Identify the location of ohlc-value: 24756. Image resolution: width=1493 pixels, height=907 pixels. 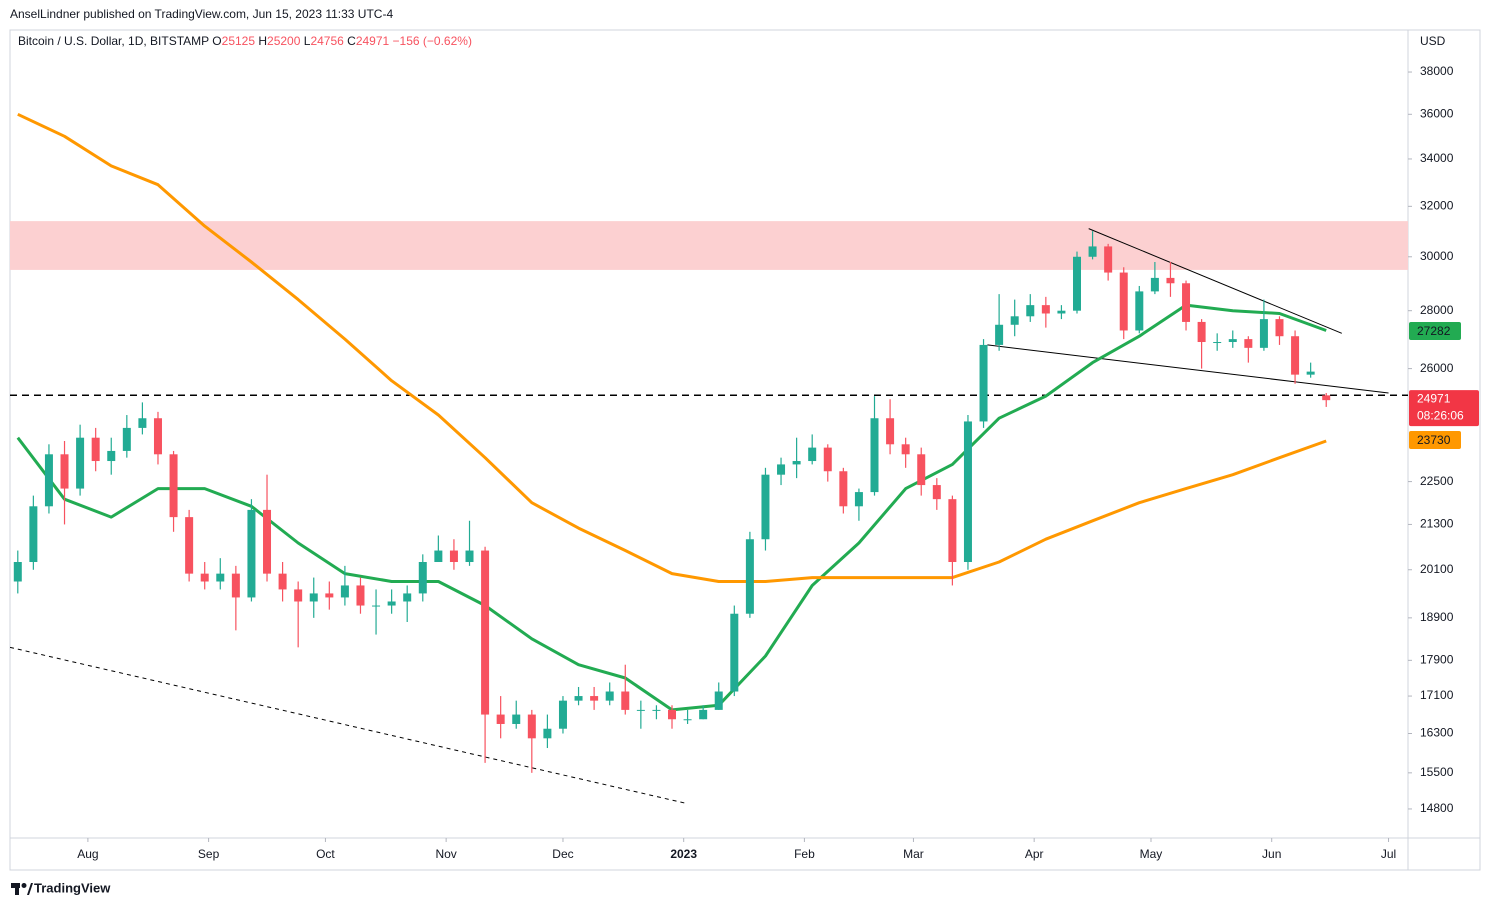
(327, 41).